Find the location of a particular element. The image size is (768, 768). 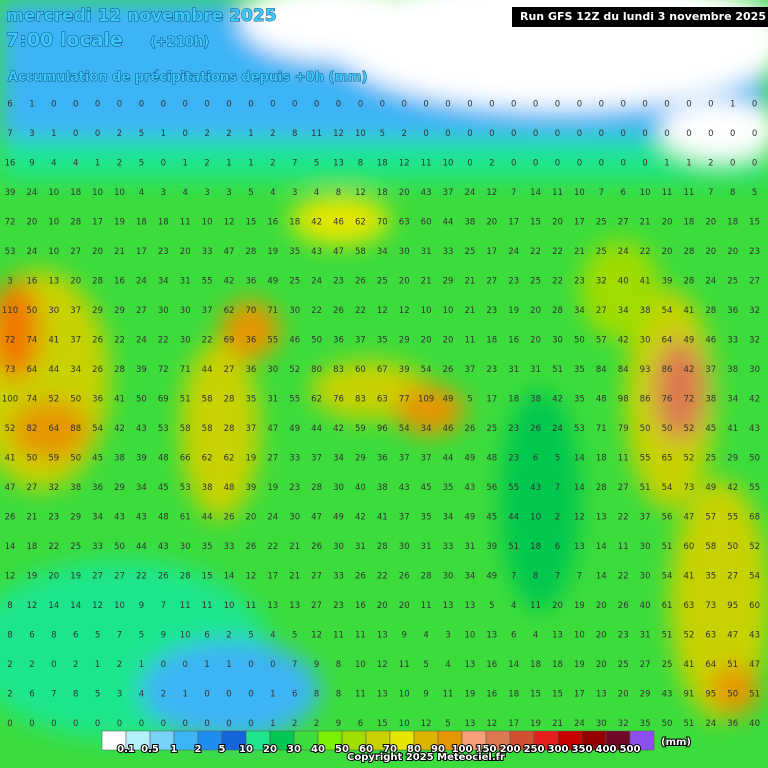

grid-value: 1 is located at coordinates (141, 665).